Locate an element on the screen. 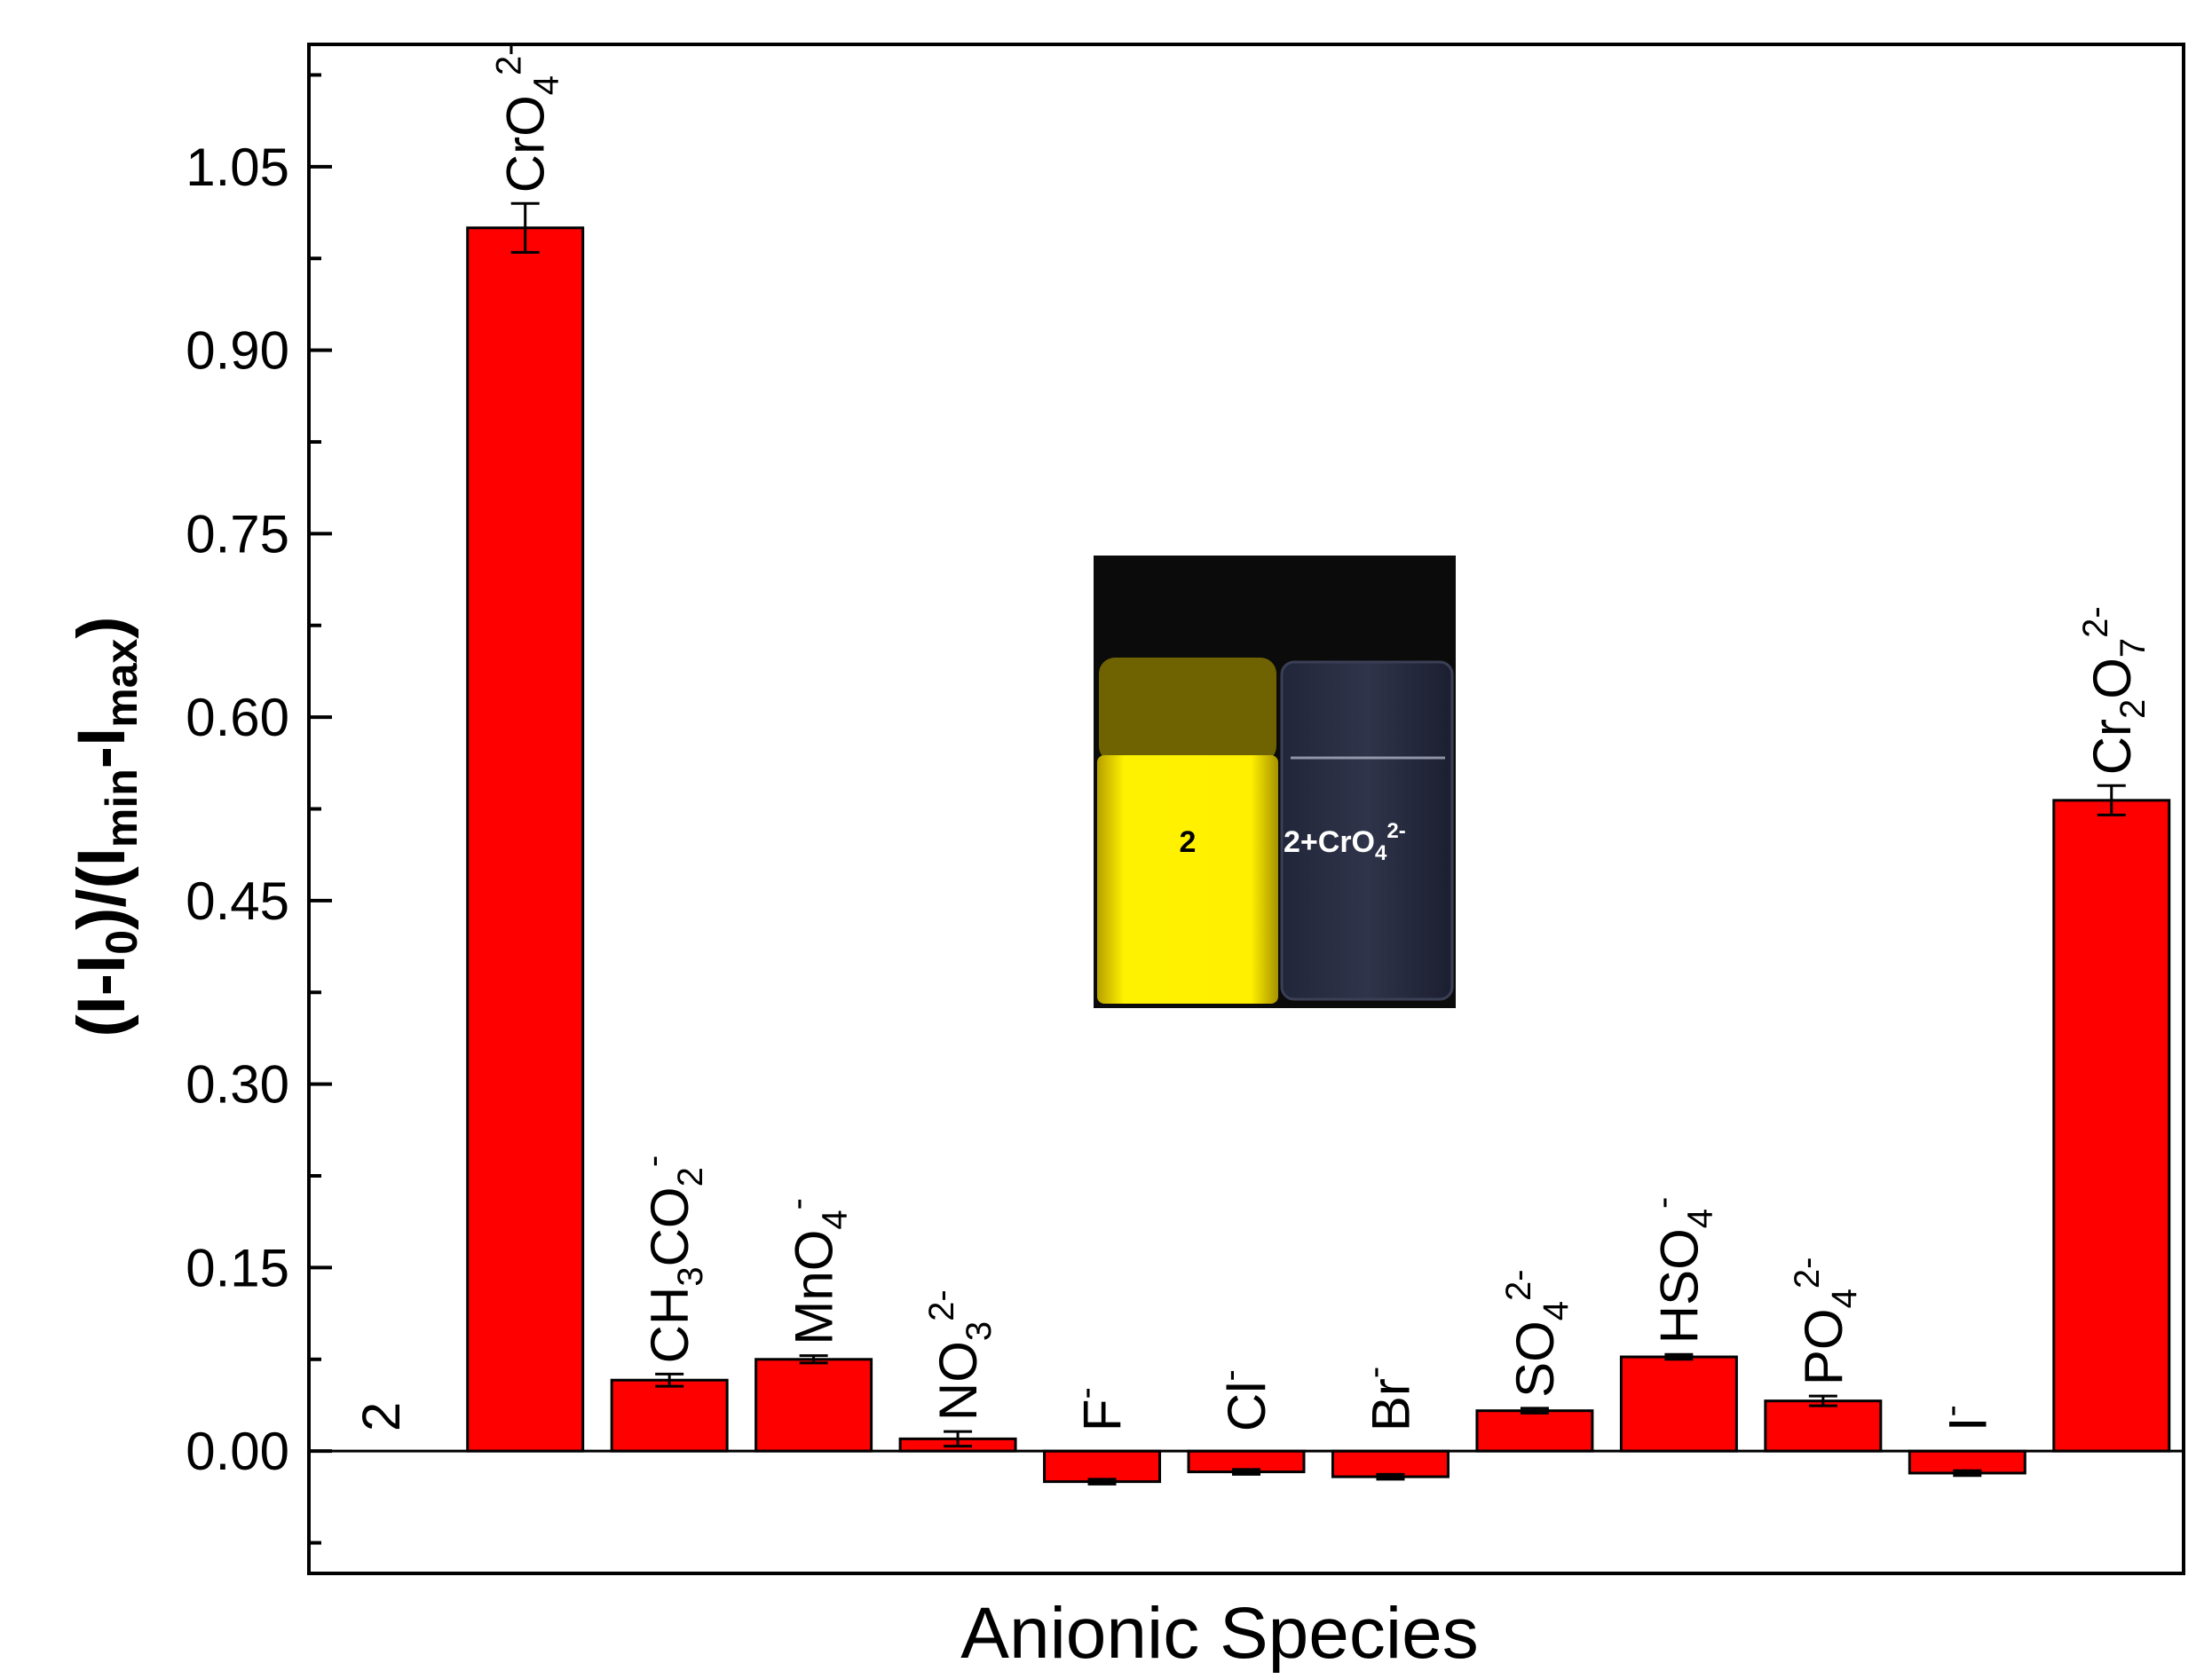  x-axis-title: Anionic Species is located at coordinates (1219, 1634).